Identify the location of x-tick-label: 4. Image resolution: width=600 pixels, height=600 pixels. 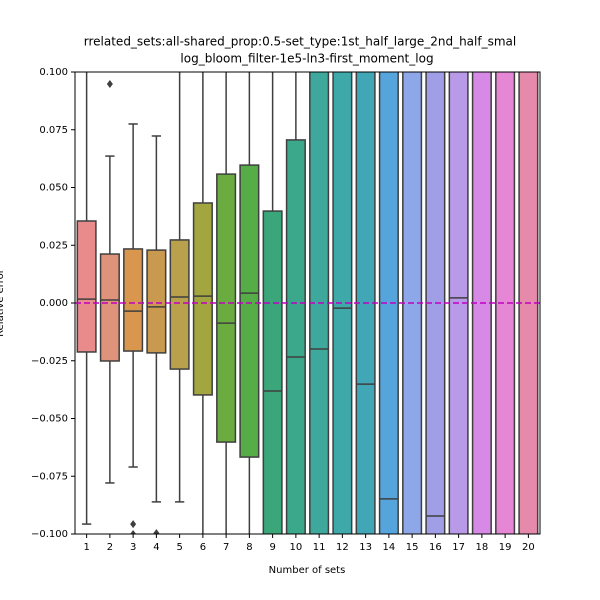
(156, 547).